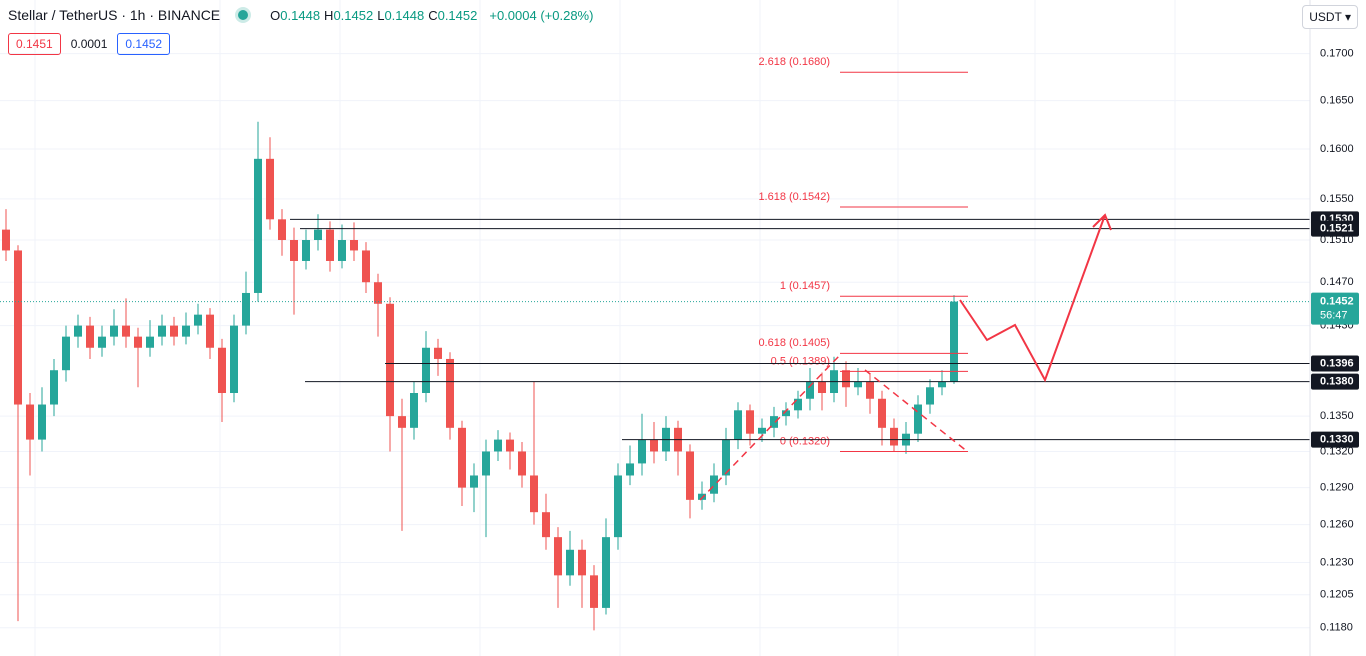  I want to click on countdown: 56:47, so click(1334, 316).